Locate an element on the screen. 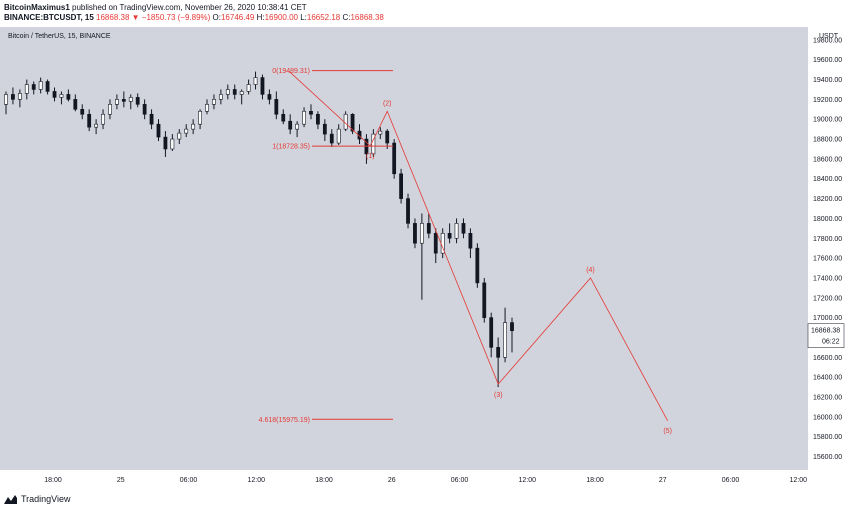  close-label: C: is located at coordinates (346, 17).